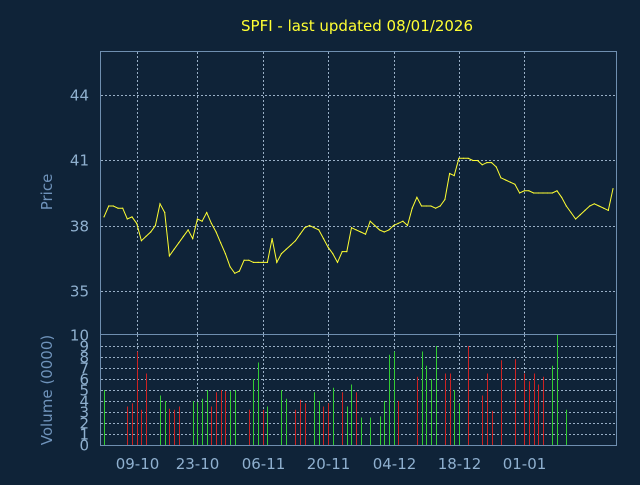 This screenshot has width=640, height=485. I want to click on volume-y-tick-label: 3, so click(84, 413).